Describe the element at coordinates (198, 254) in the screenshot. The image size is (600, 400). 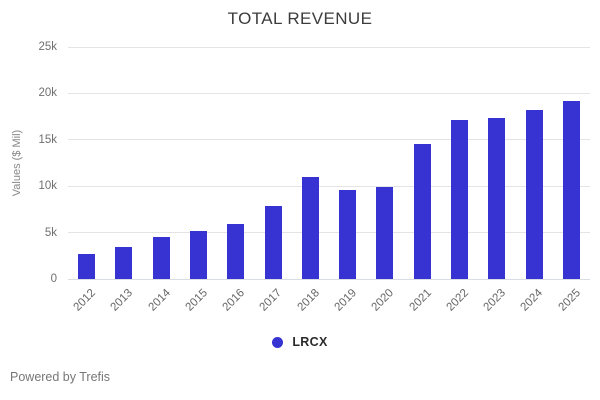
I see `bar-2015` at that location.